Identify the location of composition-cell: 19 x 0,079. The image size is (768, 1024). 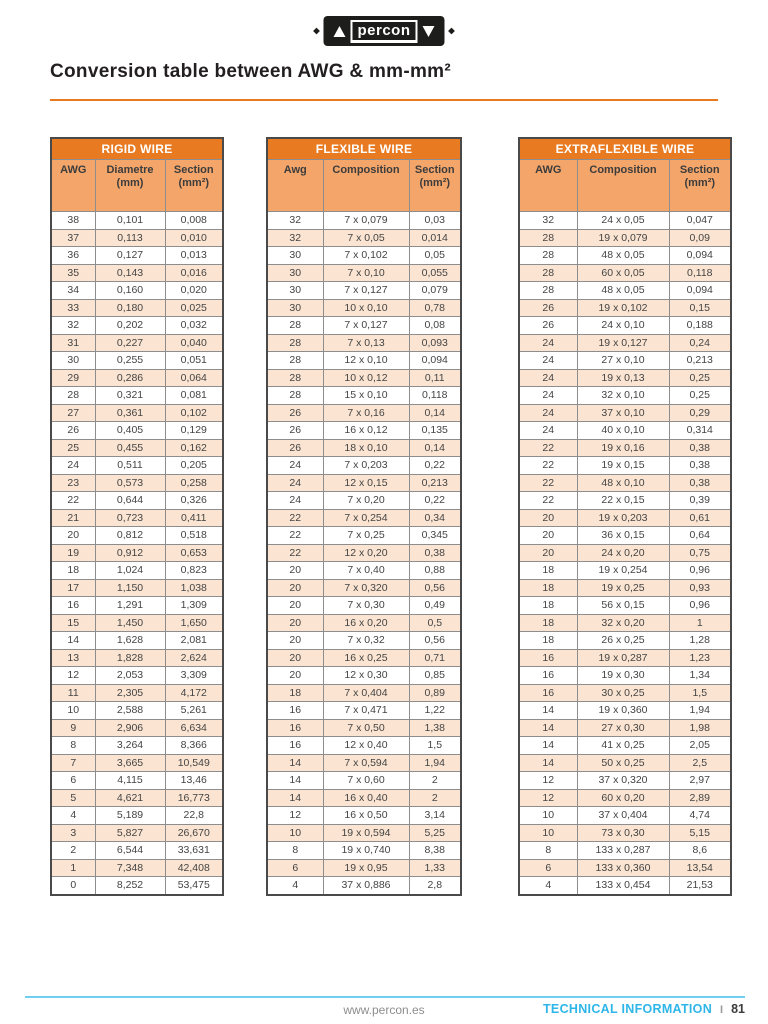
(623, 237).